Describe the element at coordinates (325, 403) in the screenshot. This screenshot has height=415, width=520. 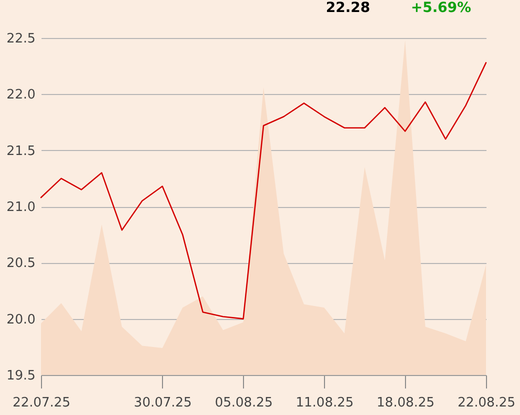
I see `x-tick-label: 11.08.25` at that location.